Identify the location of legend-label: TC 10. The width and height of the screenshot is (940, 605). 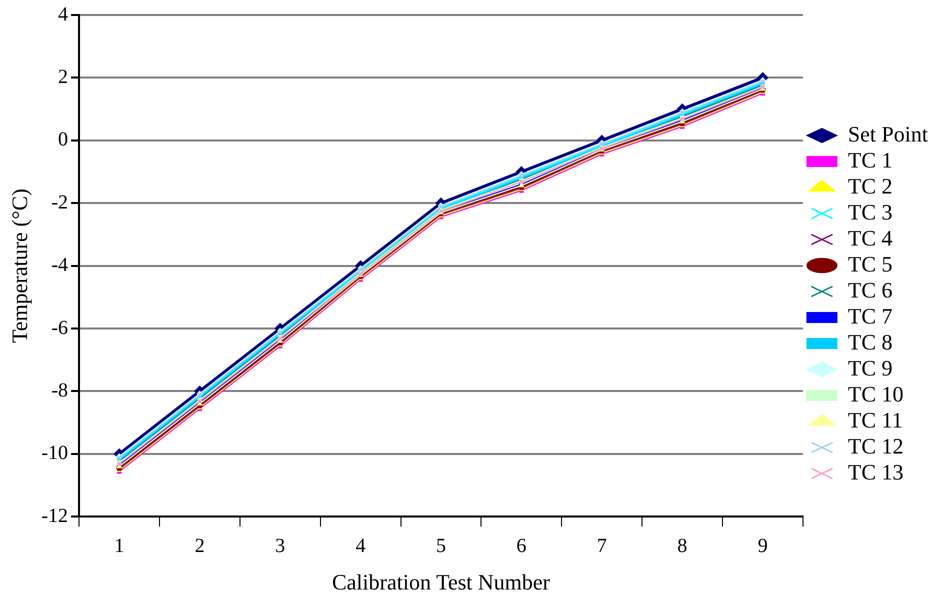
(876, 393).